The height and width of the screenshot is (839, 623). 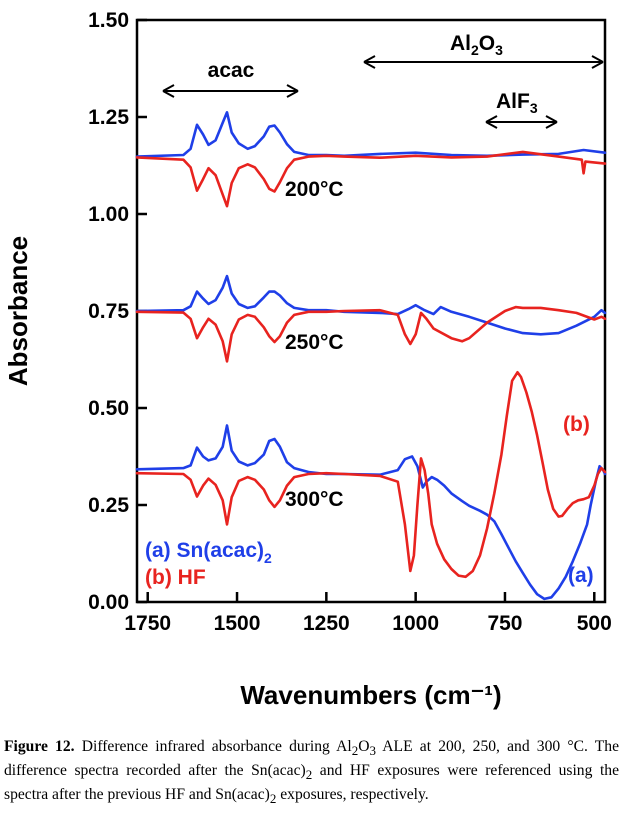 What do you see at coordinates (237, 623) in the screenshot?
I see `x-tick-label: 1500` at bounding box center [237, 623].